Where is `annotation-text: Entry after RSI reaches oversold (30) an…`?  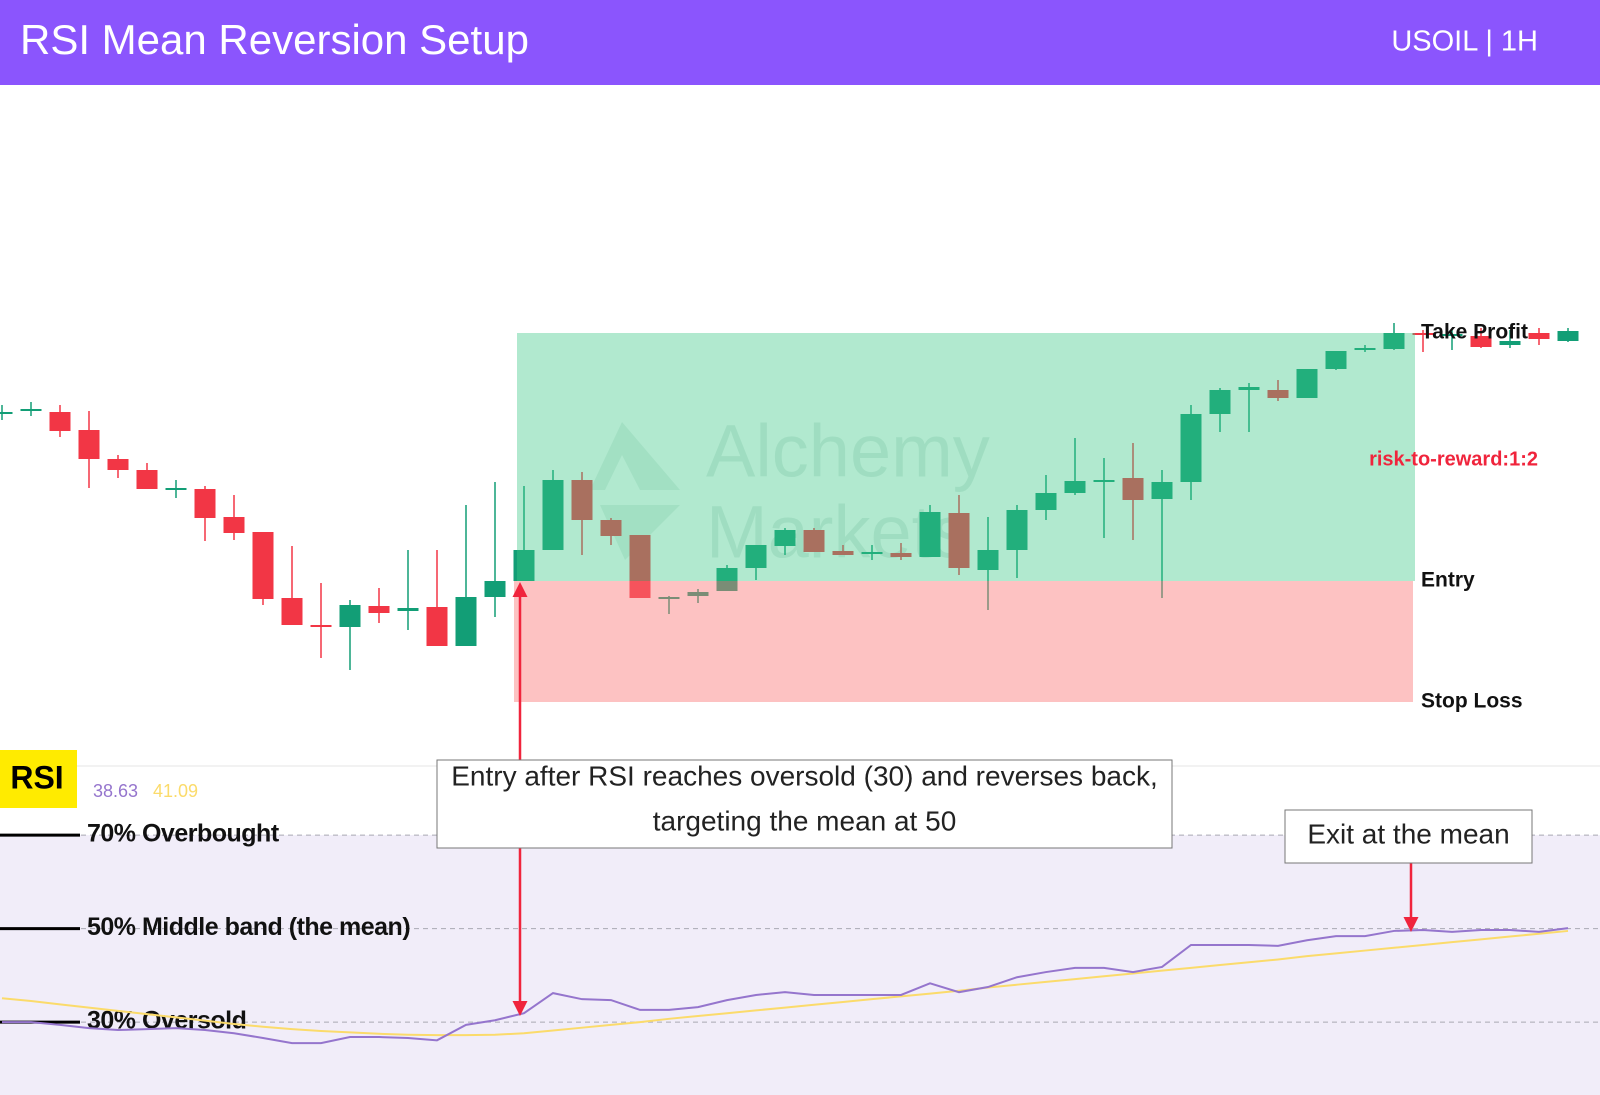
annotation-text: Entry after RSI reaches oversold (30) an… is located at coordinates (804, 775).